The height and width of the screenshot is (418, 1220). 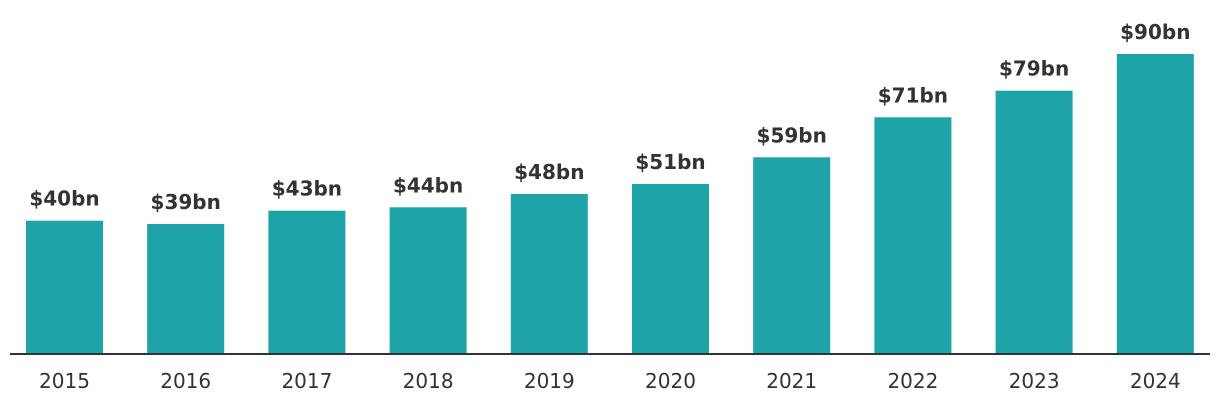 What do you see at coordinates (1155, 32) in the screenshot?
I see `value-label-2024: $90bn` at bounding box center [1155, 32].